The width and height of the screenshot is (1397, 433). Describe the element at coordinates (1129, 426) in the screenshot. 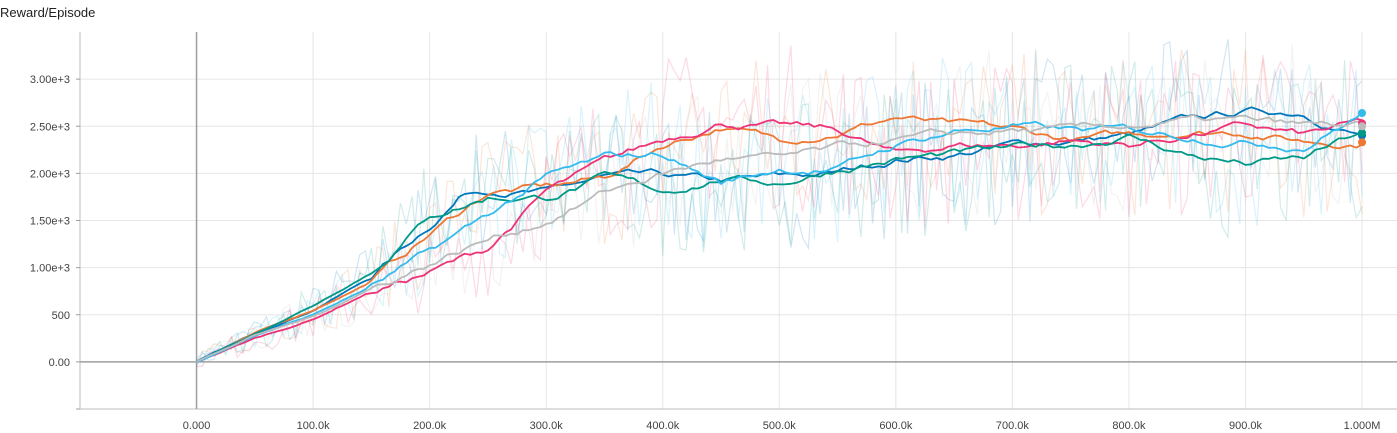

I see `x-tick-label: 800.0k` at that location.